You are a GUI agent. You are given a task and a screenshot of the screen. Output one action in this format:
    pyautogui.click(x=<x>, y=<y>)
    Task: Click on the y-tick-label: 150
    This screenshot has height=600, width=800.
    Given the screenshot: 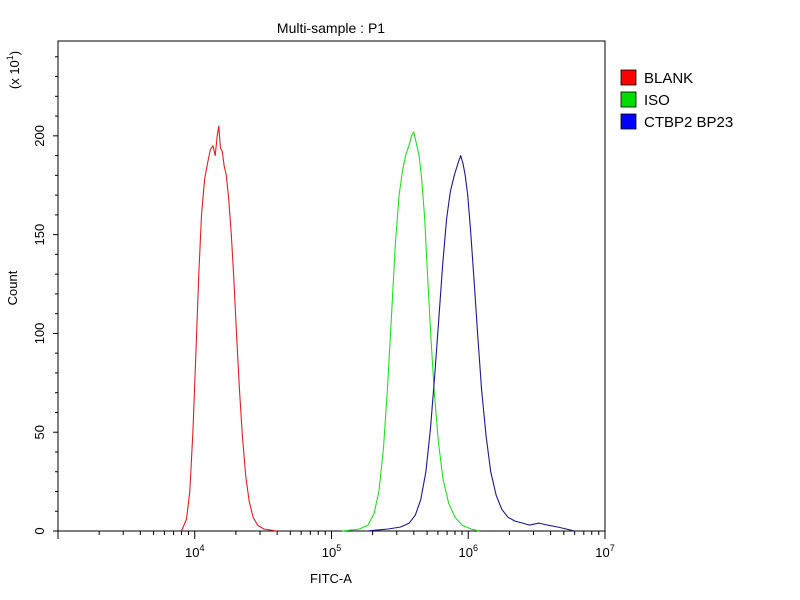 What is the action you would take?
    pyautogui.click(x=39, y=235)
    